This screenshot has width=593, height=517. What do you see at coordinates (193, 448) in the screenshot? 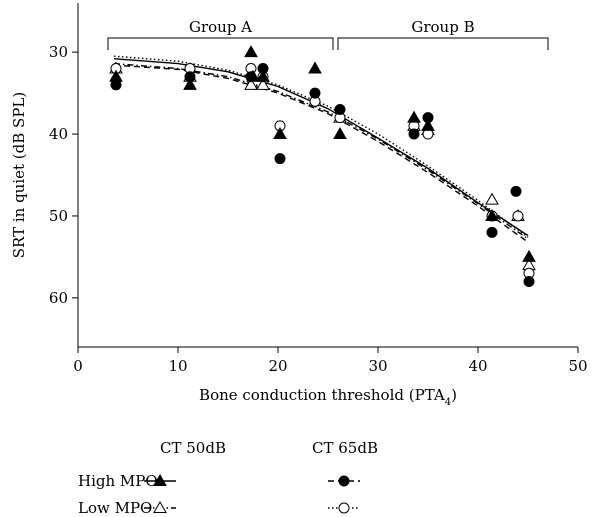
I see `legend-header-ct50: CT 50dB` at bounding box center [193, 448].